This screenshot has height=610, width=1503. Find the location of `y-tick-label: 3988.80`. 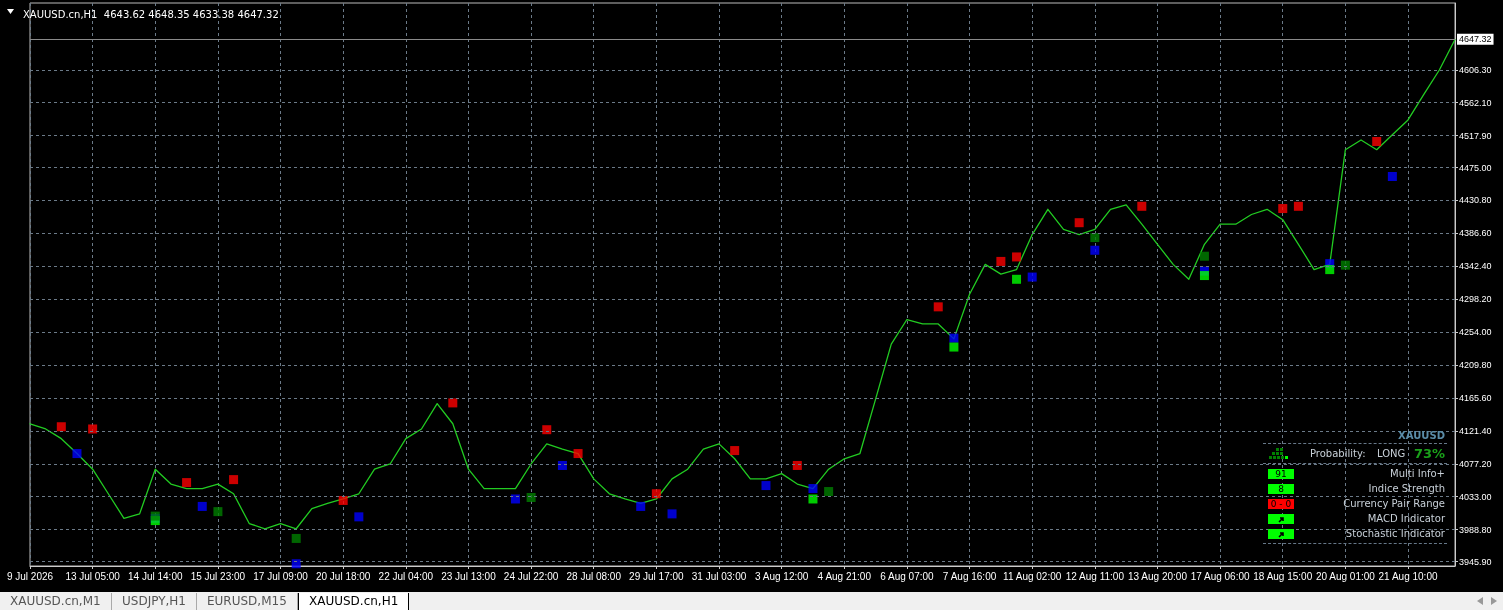

y-tick-label: 3988.80 is located at coordinates (1475, 529).